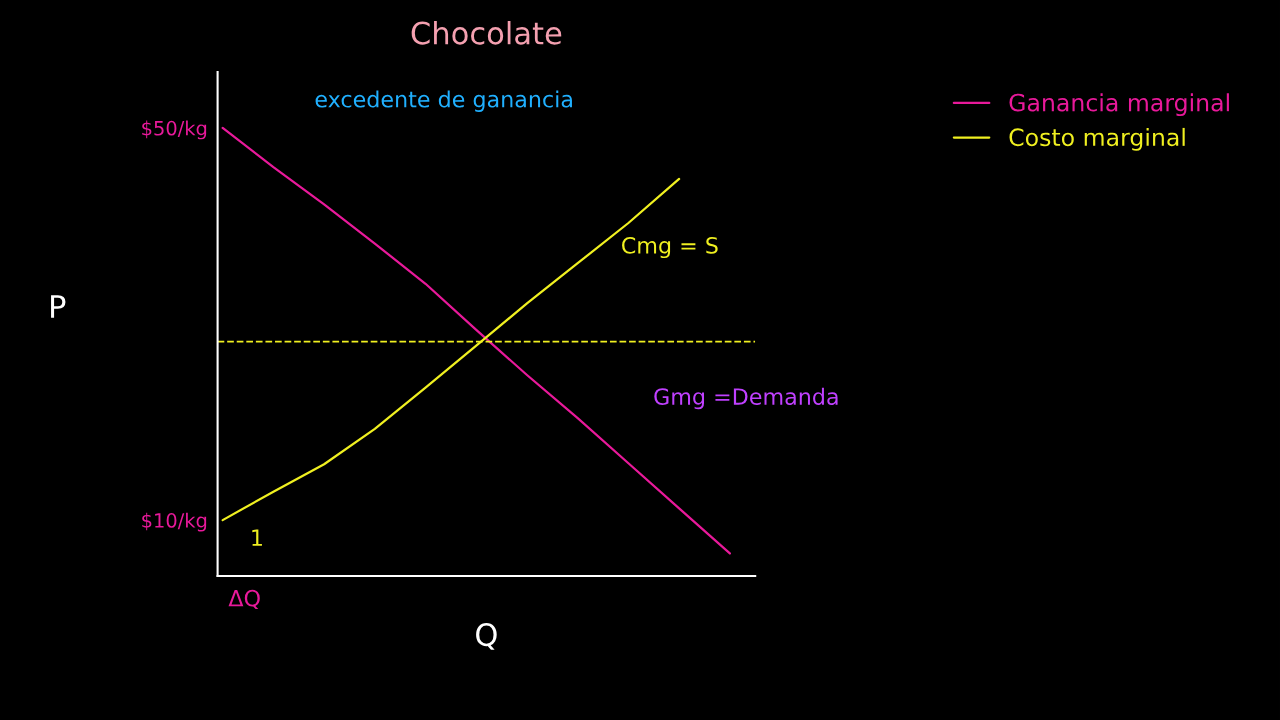 Image resolution: width=1280 pixels, height=720 pixels. I want to click on x-axis-title: Q, so click(486, 636).